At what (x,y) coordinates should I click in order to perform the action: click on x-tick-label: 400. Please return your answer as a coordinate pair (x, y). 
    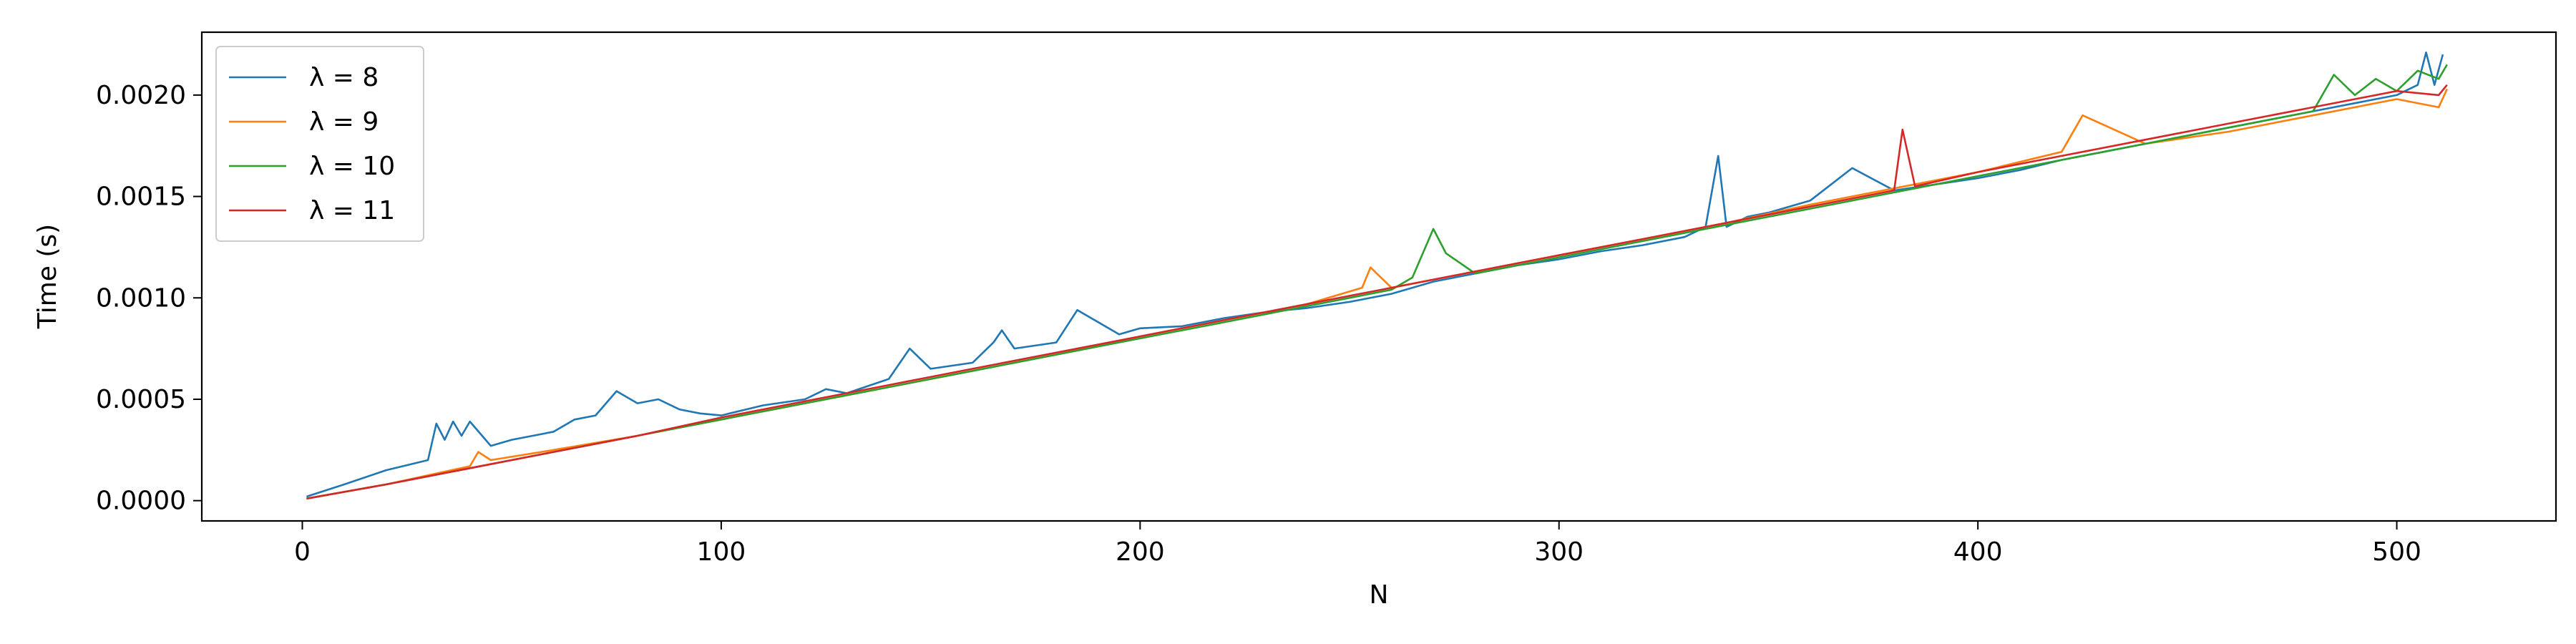
    Looking at the image, I should click on (1978, 552).